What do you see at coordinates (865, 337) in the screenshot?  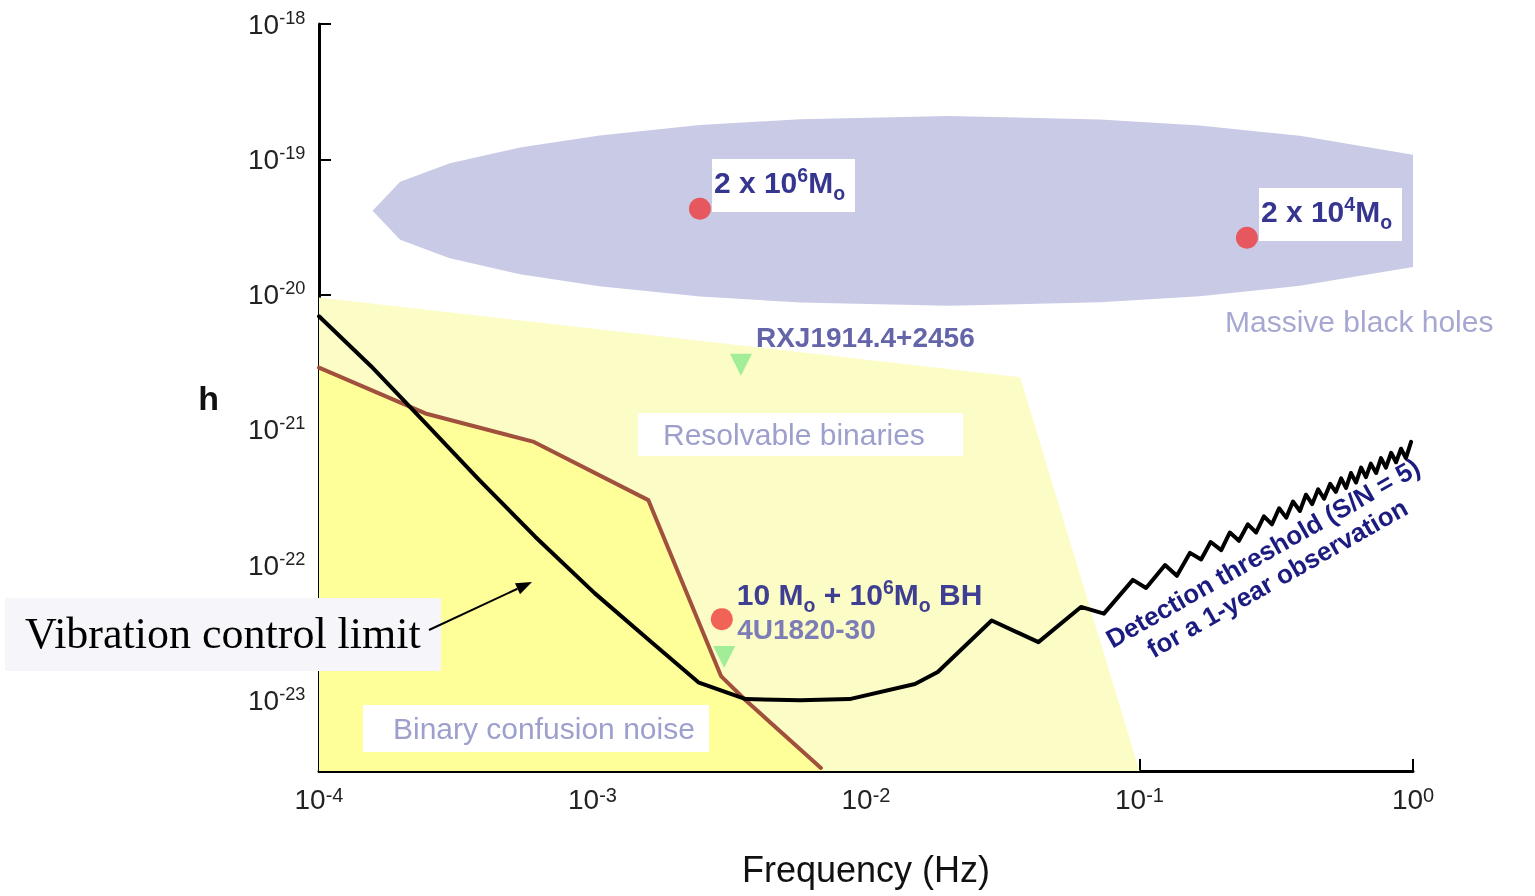 I see `annotation: RXJ1914.4+2456` at bounding box center [865, 337].